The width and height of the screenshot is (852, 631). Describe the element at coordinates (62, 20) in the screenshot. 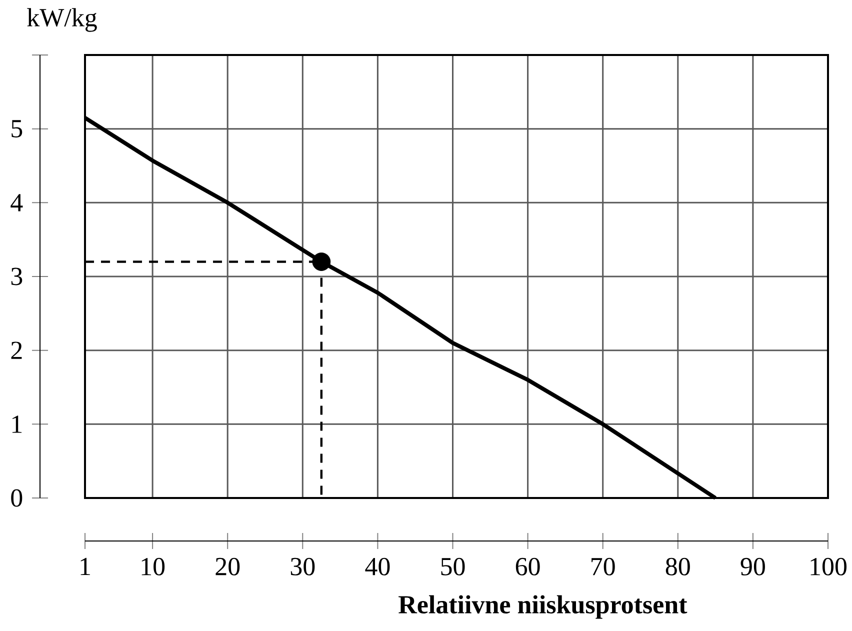

I see `y-axis-title: kW/kg` at that location.